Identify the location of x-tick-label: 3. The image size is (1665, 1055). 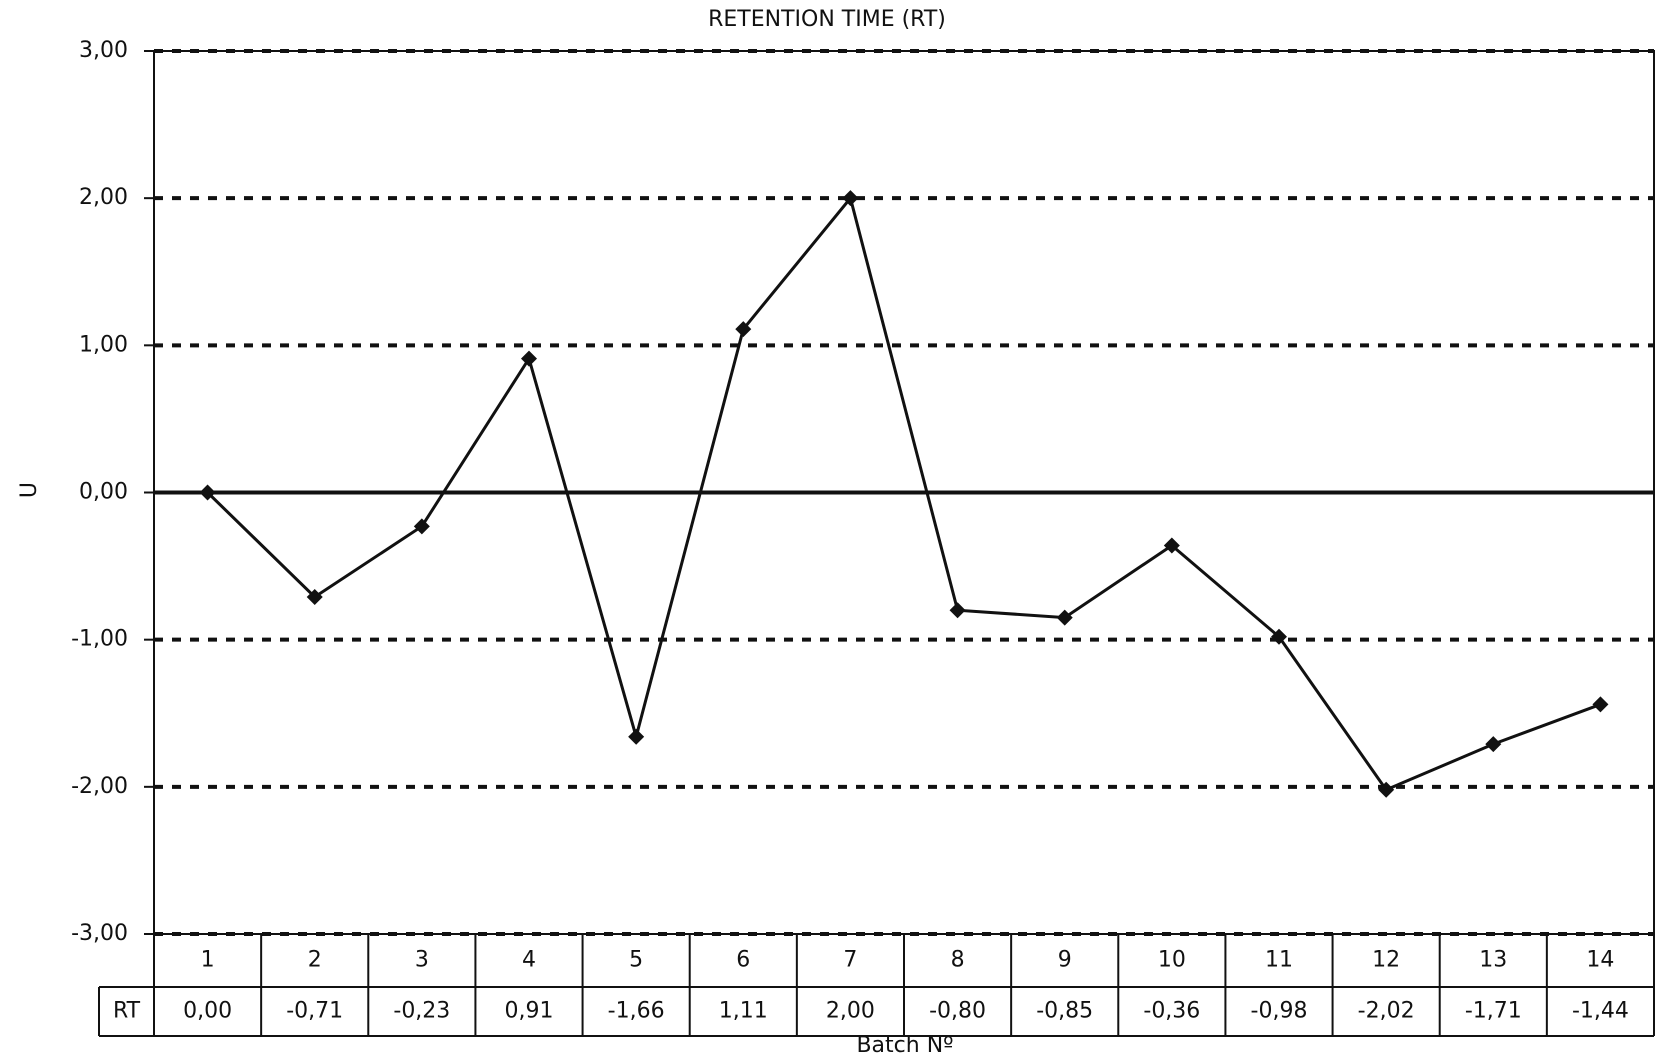
(422, 960).